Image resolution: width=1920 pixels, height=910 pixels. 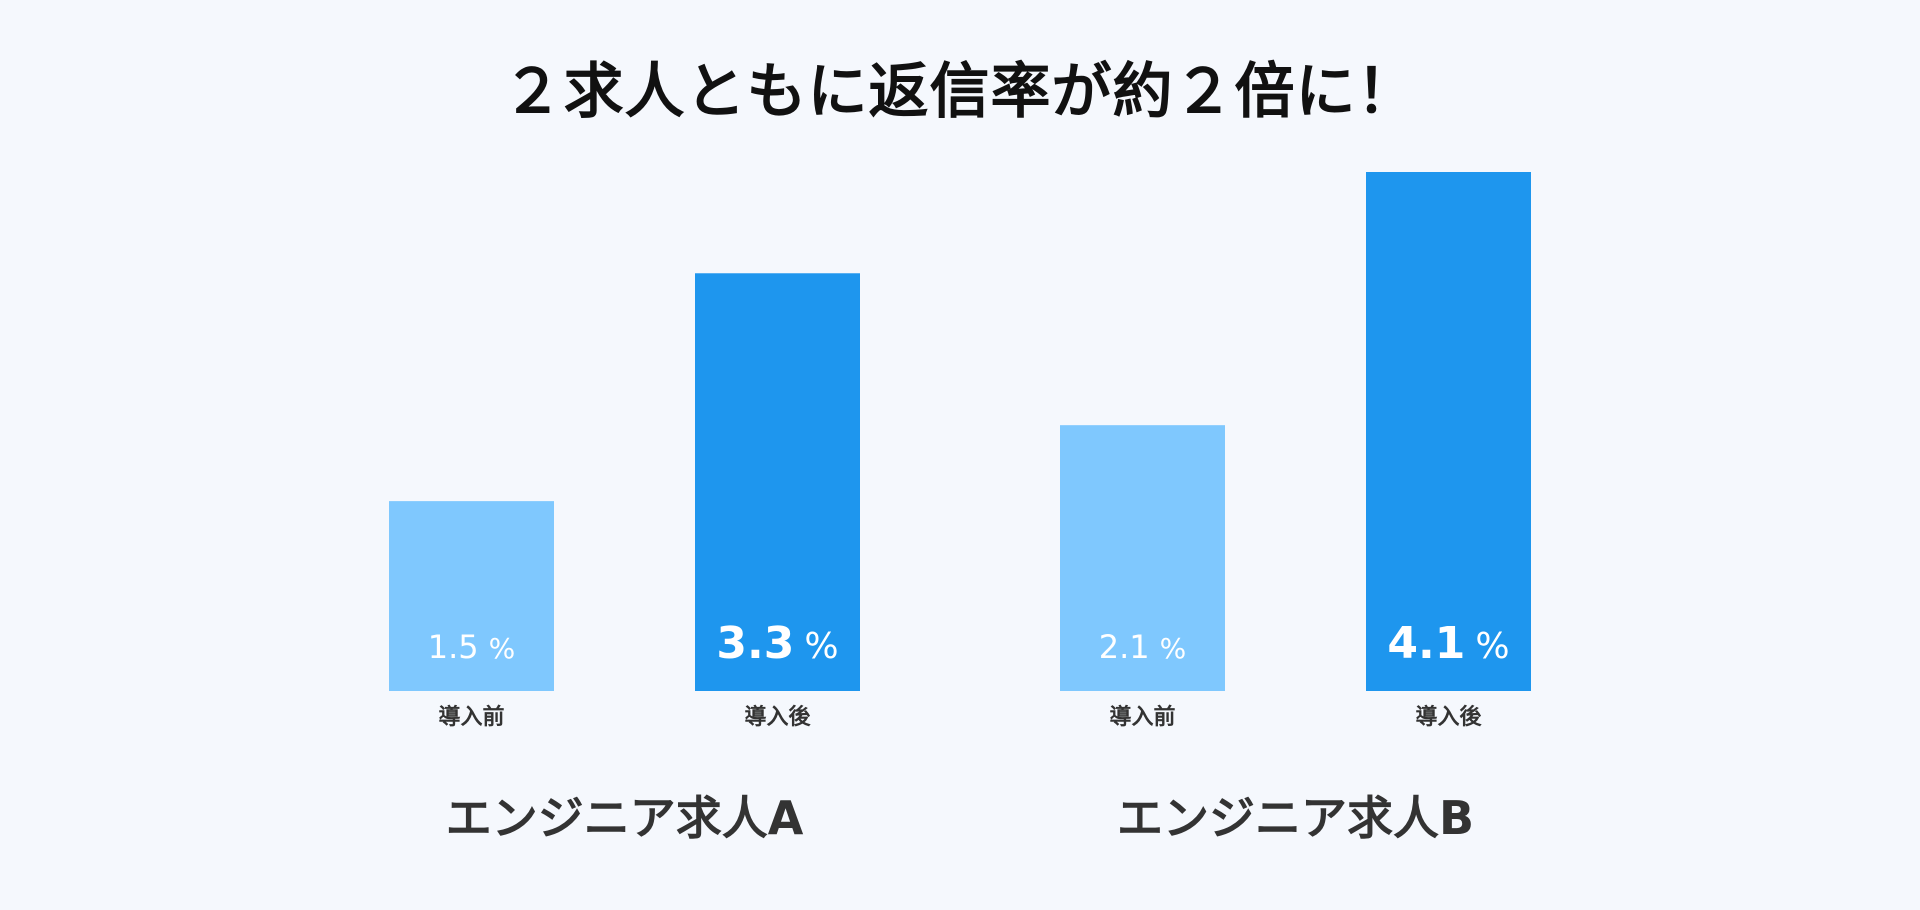 I want to click on bar-value-label: 2.1%, so click(x=1143, y=647).